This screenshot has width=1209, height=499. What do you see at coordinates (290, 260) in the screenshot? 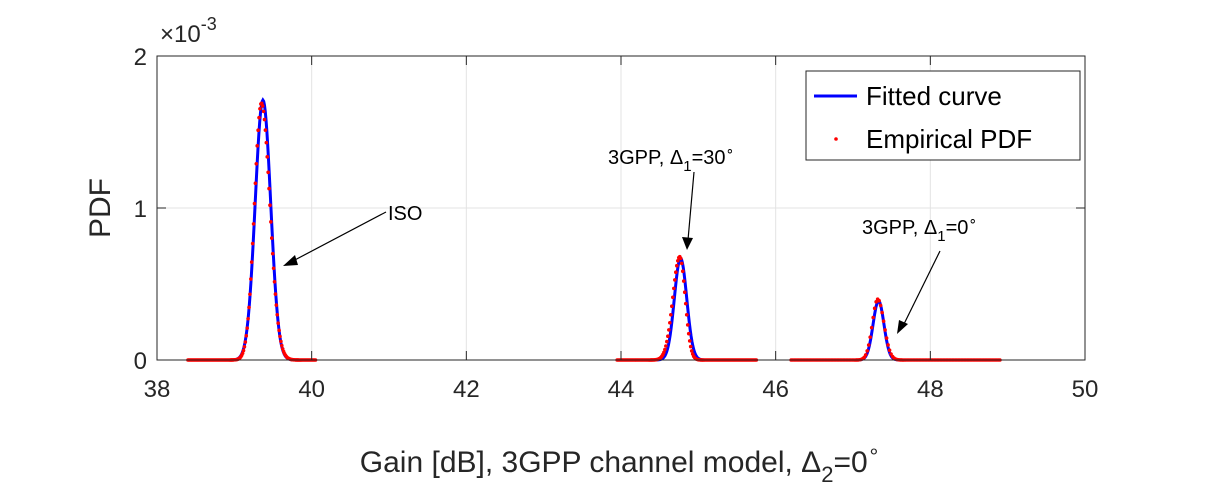
I see `annotation-iso-arrowhead` at bounding box center [290, 260].